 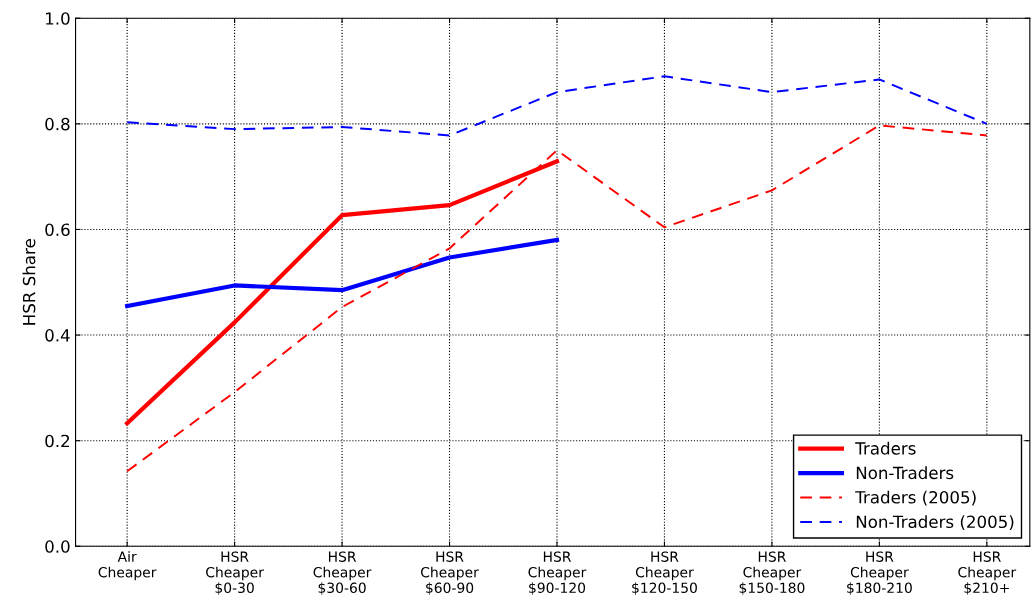 What do you see at coordinates (915, 498) in the screenshot?
I see `legend-label: Traders (2005)` at bounding box center [915, 498].